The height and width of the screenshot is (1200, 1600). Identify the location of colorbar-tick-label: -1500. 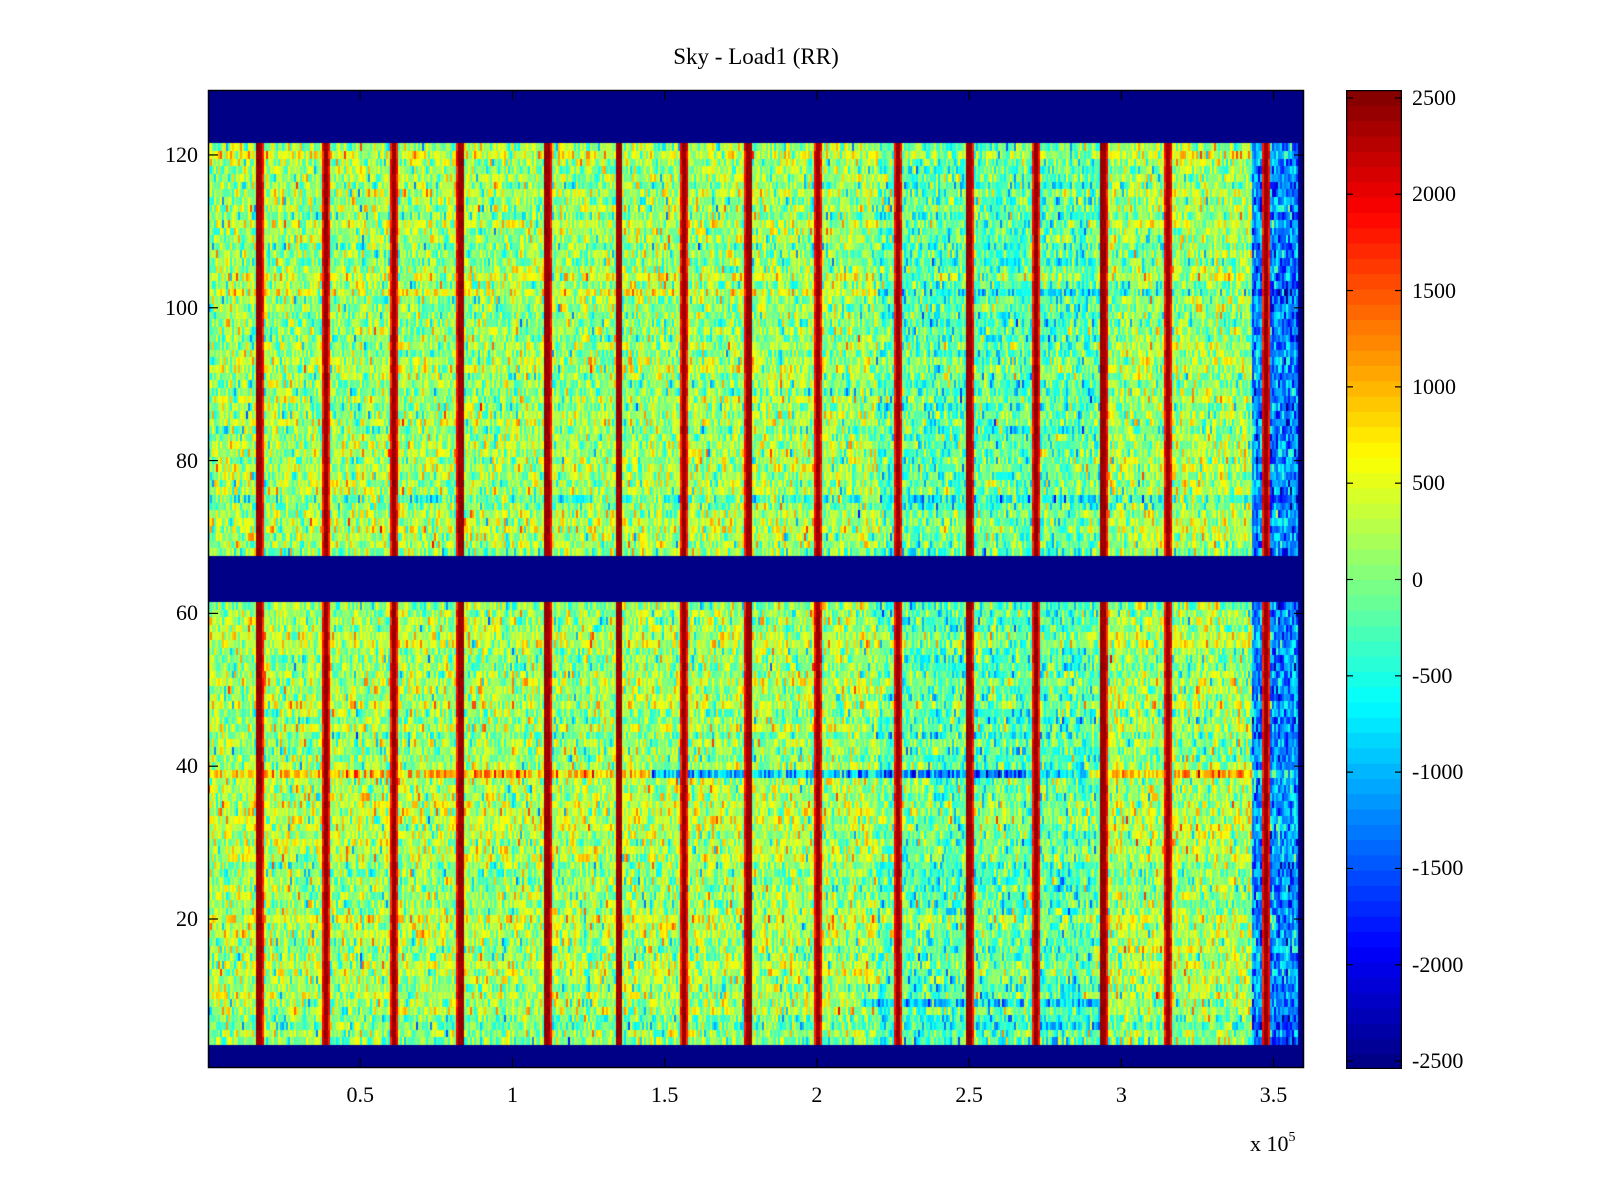
(1438, 868).